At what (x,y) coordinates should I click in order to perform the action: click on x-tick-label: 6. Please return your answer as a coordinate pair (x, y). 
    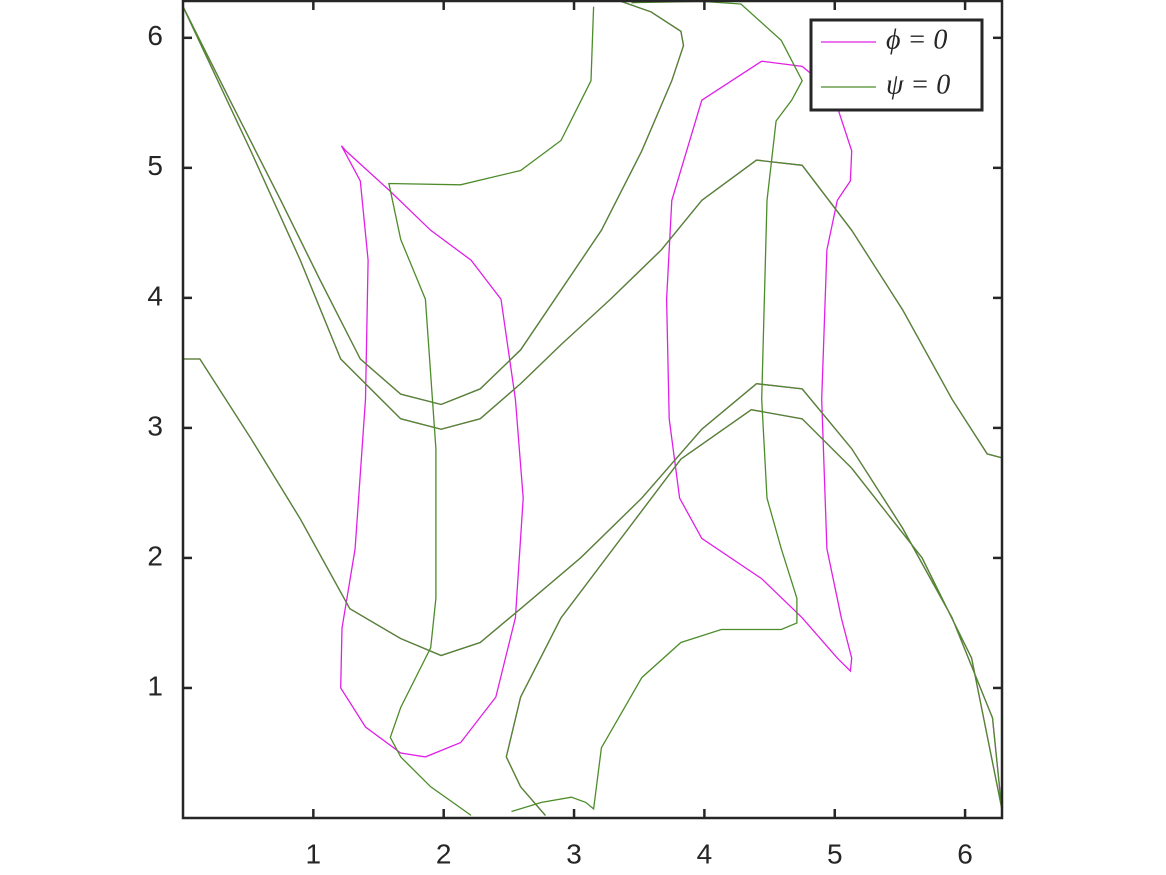
    Looking at the image, I should click on (965, 853).